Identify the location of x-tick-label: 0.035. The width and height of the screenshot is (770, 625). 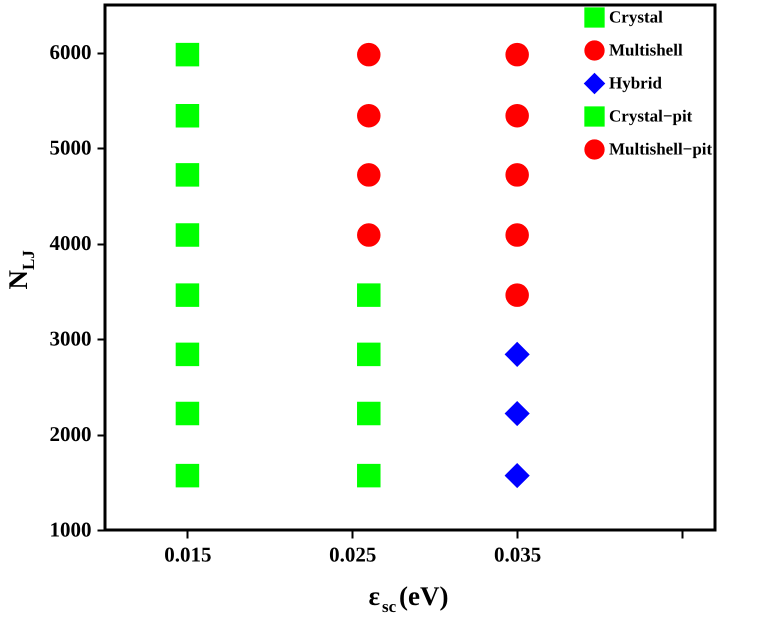
(518, 554).